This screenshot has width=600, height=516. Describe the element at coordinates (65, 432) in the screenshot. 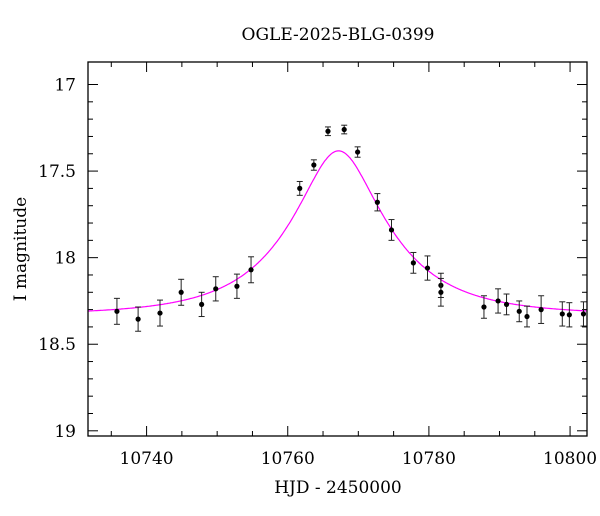

I see `y-tick-label: 19` at that location.